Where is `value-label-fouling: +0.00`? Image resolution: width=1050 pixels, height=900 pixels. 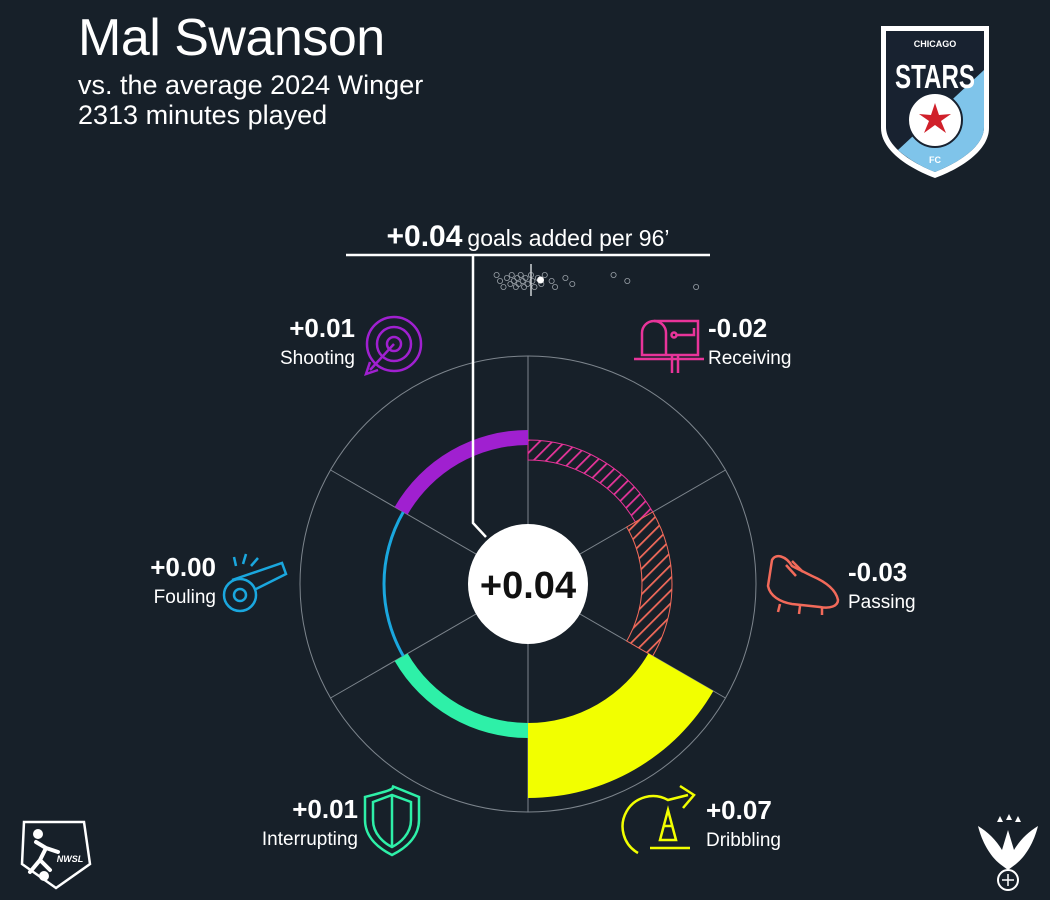
value-label-fouling: +0.00 is located at coordinates (183, 567).